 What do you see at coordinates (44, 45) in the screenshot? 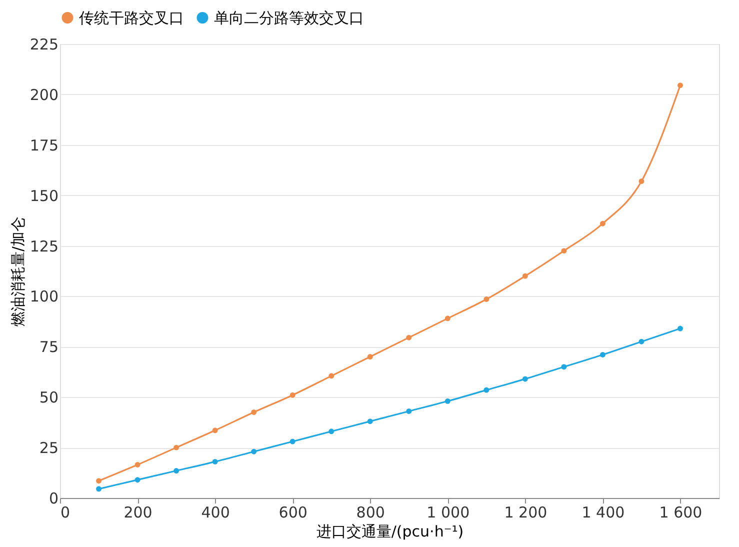
I see `y-tick-label: 225` at bounding box center [44, 45].